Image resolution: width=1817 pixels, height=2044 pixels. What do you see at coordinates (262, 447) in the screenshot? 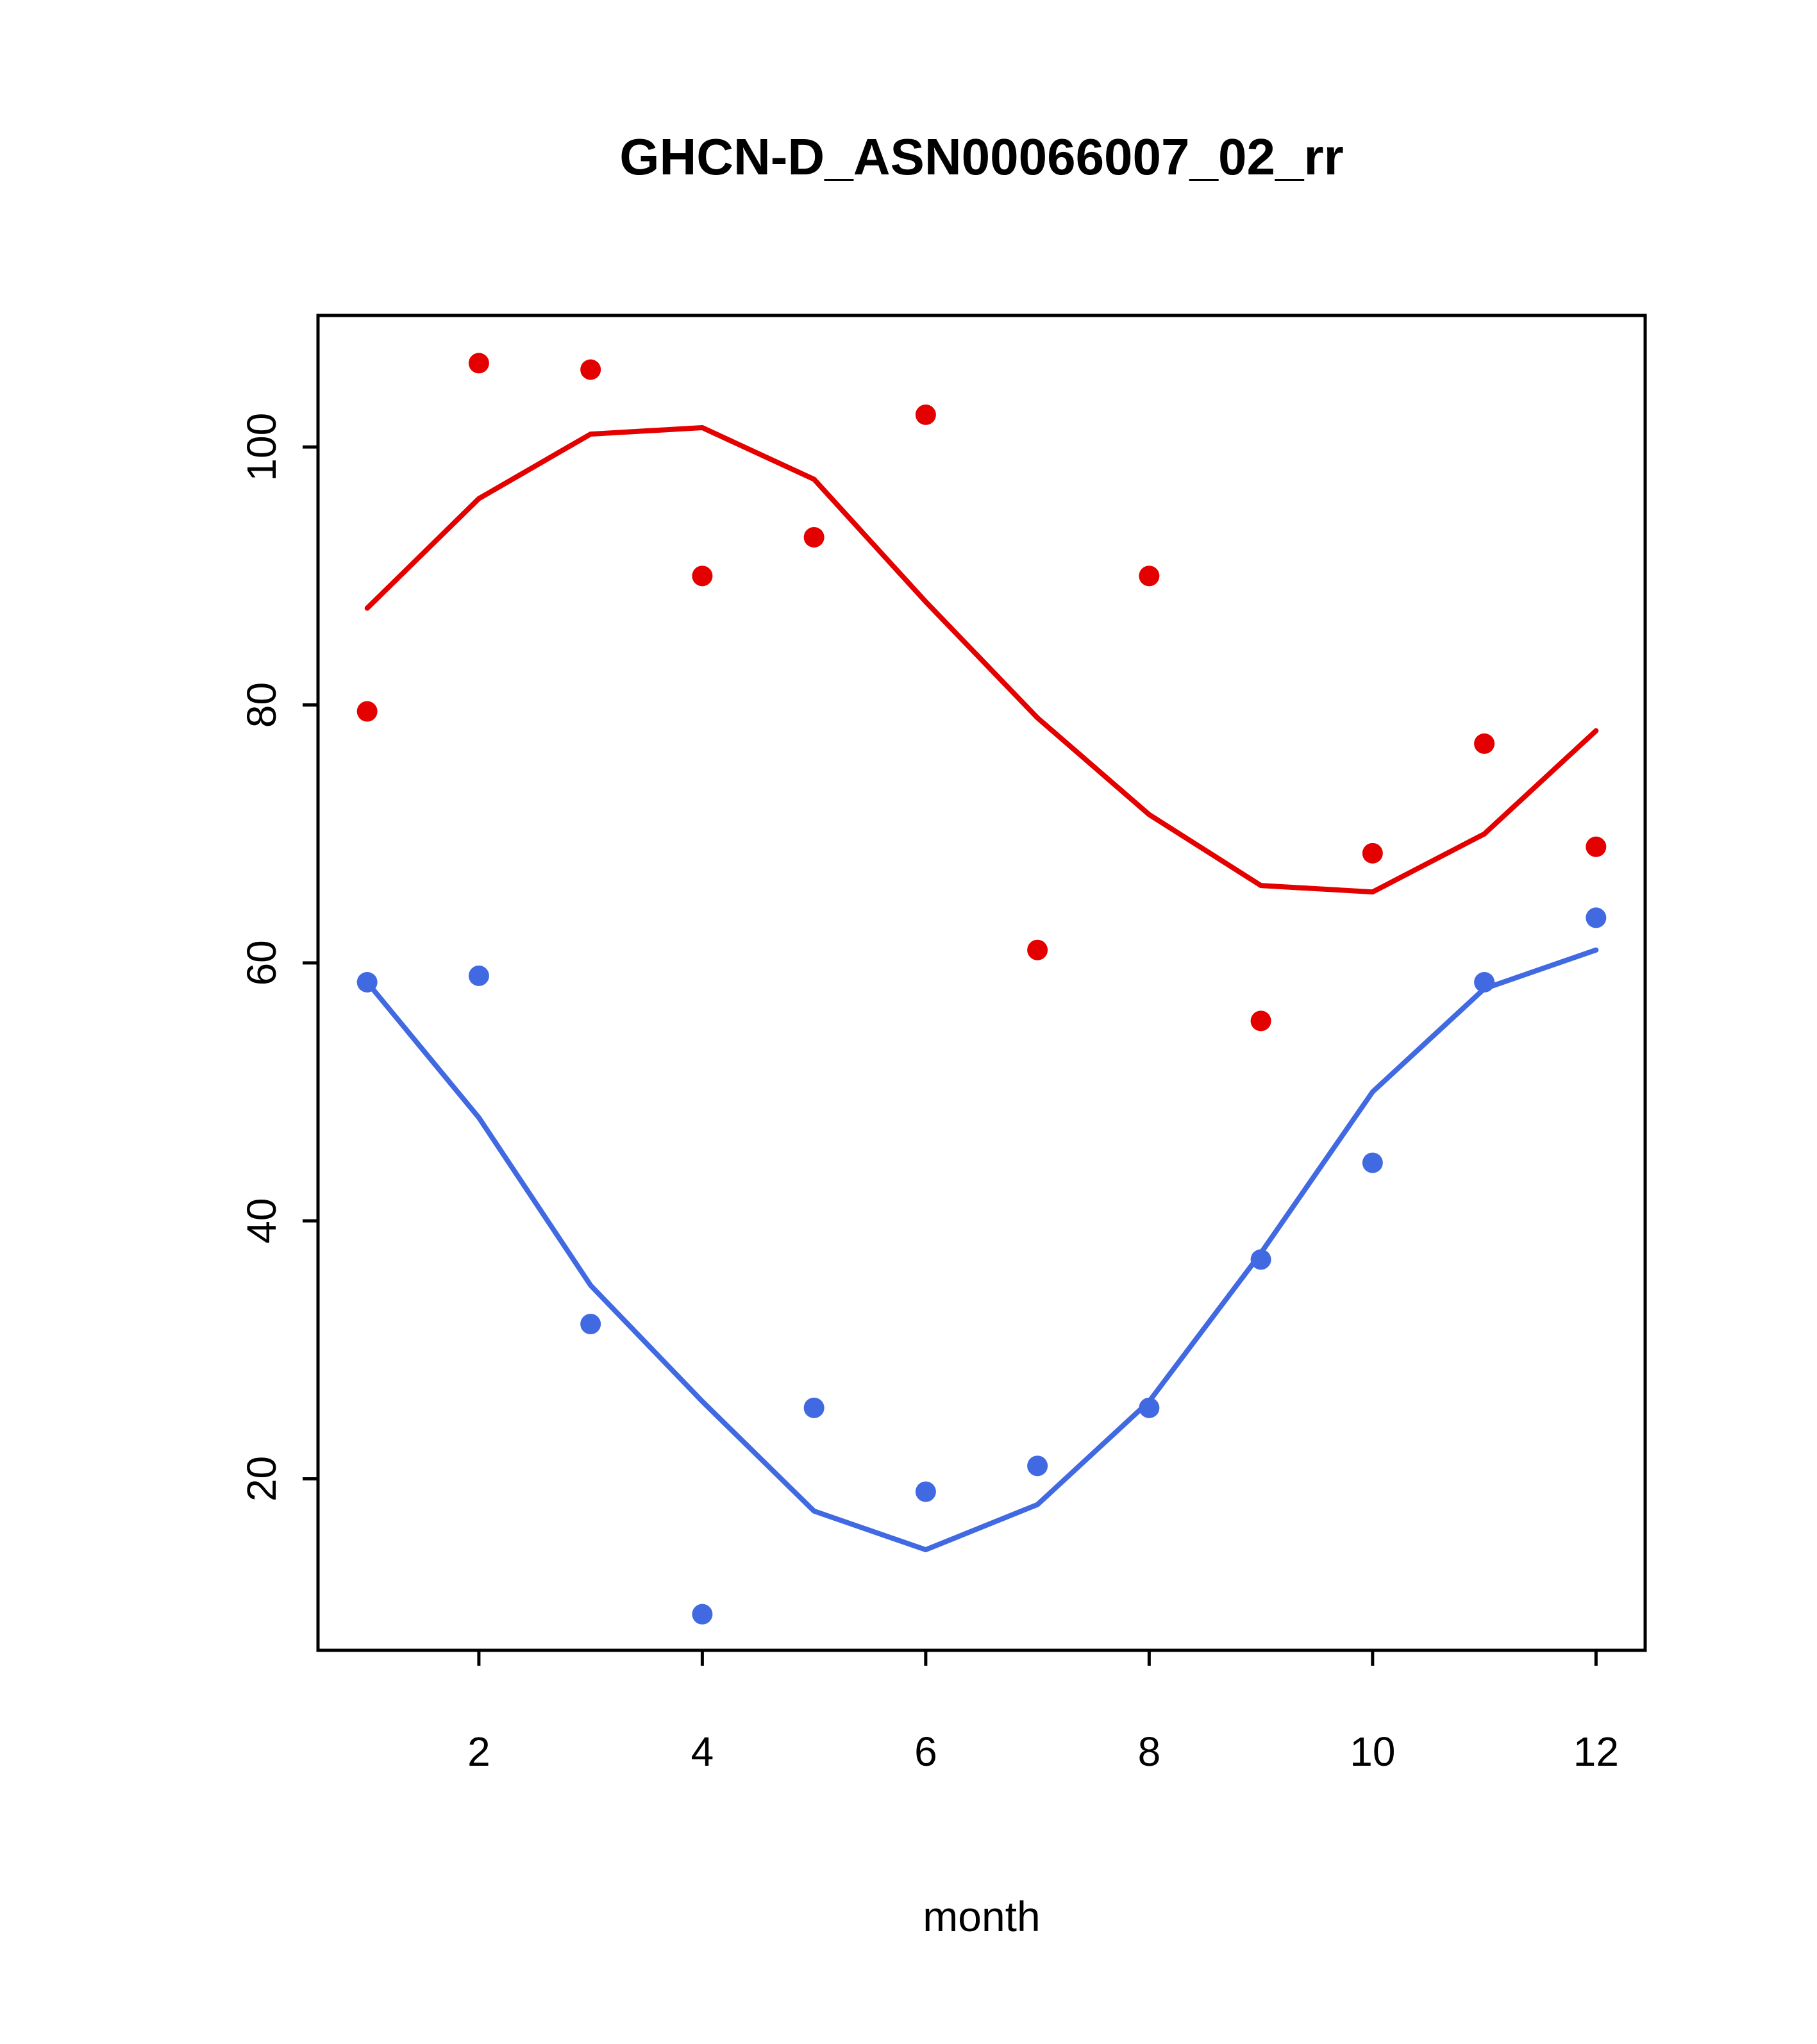
I see `y-tick-label: 100` at bounding box center [262, 447].